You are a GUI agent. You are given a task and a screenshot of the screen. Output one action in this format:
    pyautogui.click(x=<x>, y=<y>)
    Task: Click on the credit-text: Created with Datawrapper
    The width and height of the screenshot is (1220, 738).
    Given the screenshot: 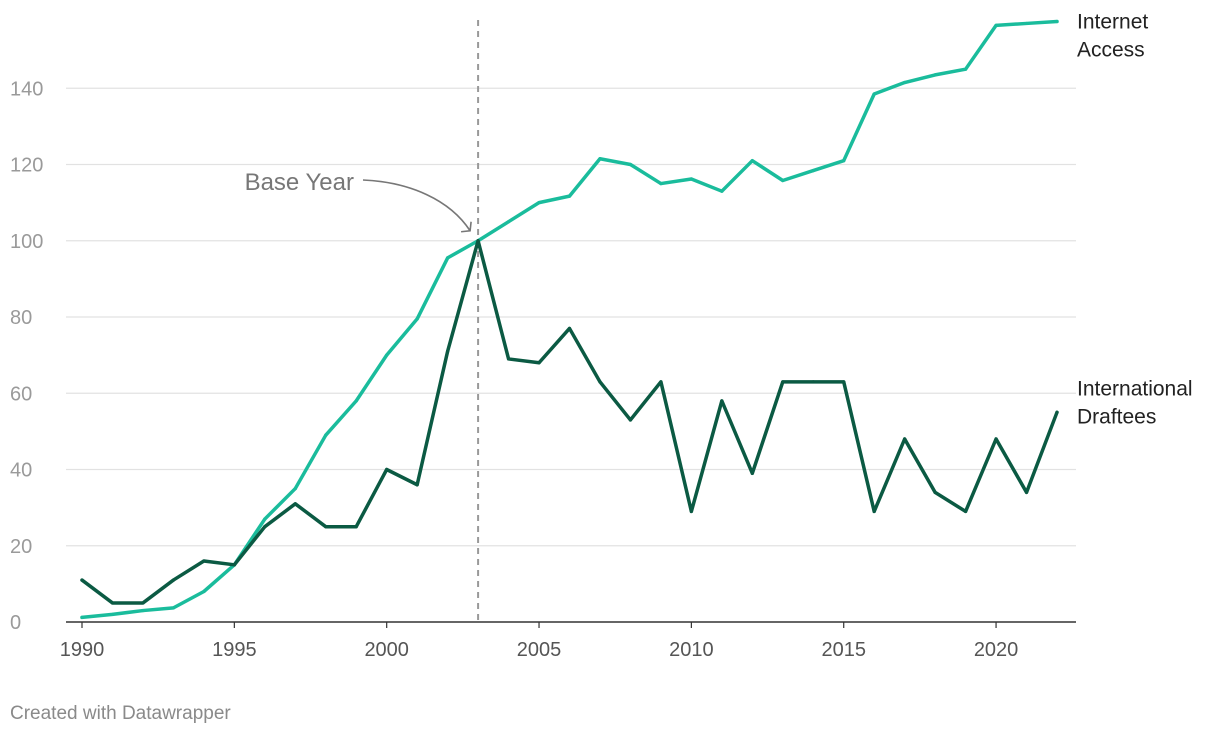 What is the action you would take?
    pyautogui.click(x=120, y=713)
    